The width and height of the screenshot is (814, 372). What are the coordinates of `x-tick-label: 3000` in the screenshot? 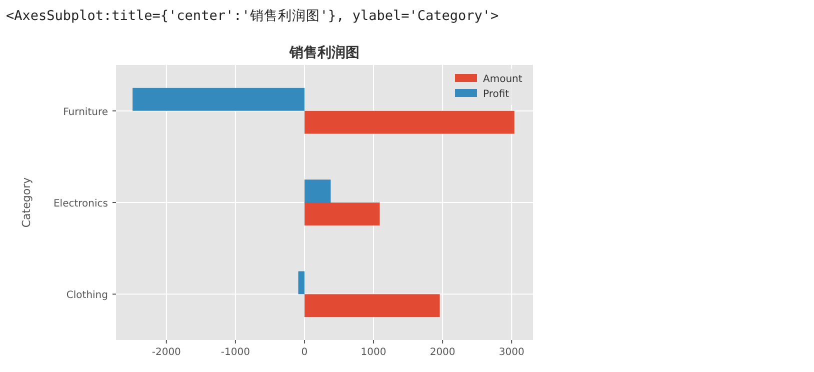 It's located at (511, 352).